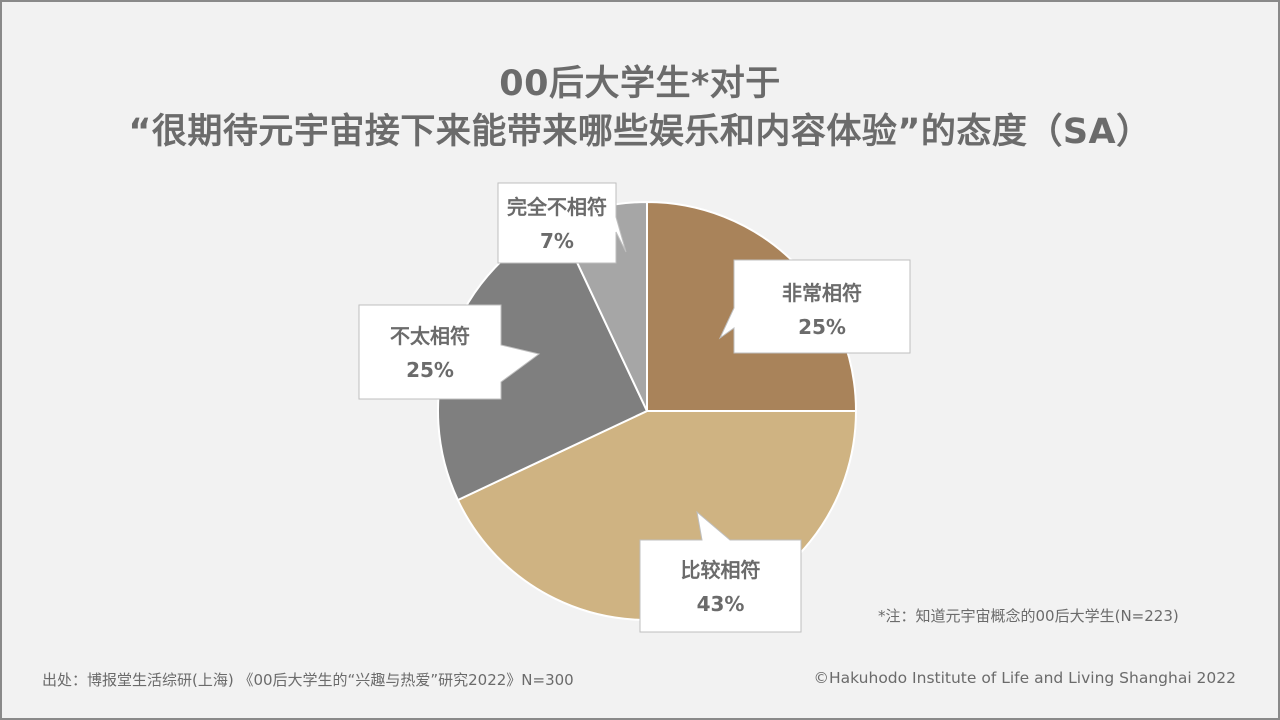 The image size is (1280, 720). I want to click on callout-box-very-consistent, so click(814, 306).